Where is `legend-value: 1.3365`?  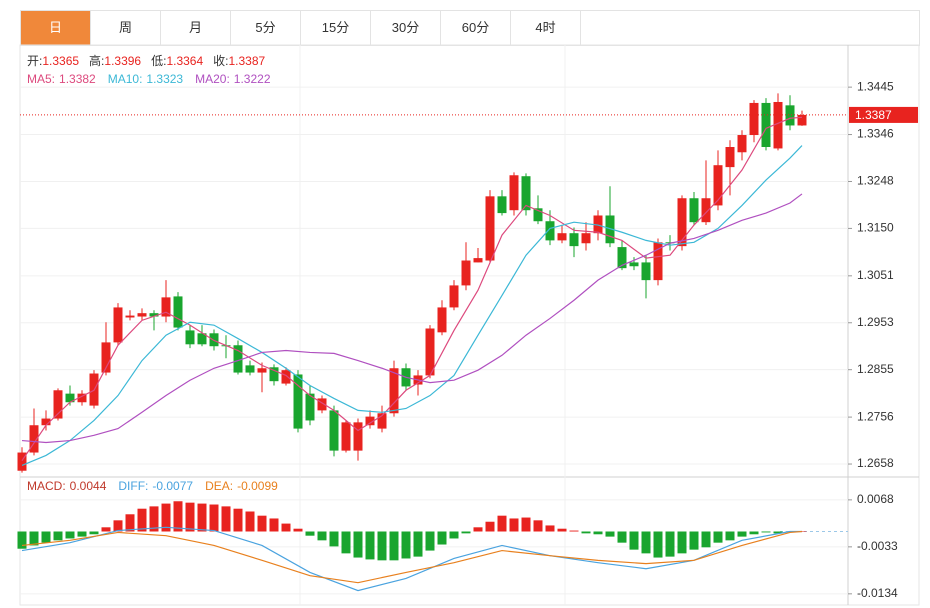 legend-value: 1.3365 is located at coordinates (60, 61).